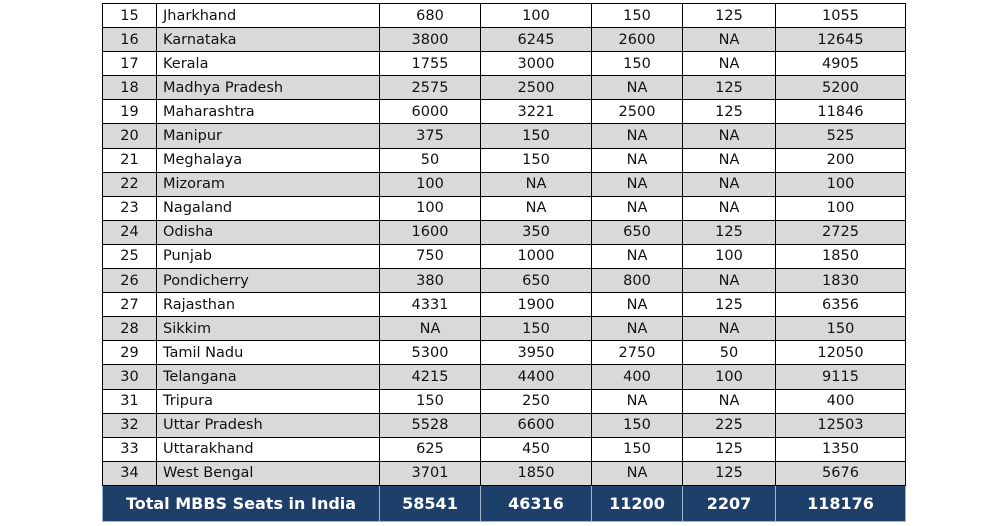 Image resolution: width=1002 pixels, height=526 pixels. Describe the element at coordinates (430, 160) in the screenshot. I see `col1-cell: 50` at that location.